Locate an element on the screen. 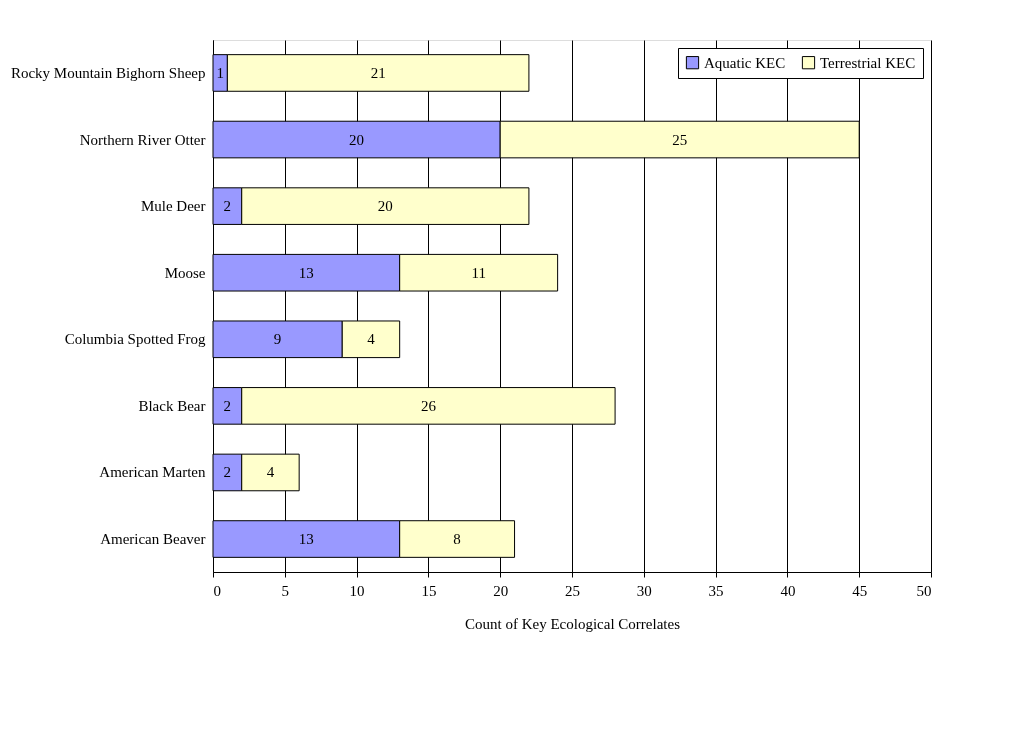 The height and width of the screenshot is (749, 1032). data-label: 1 is located at coordinates (220, 72).